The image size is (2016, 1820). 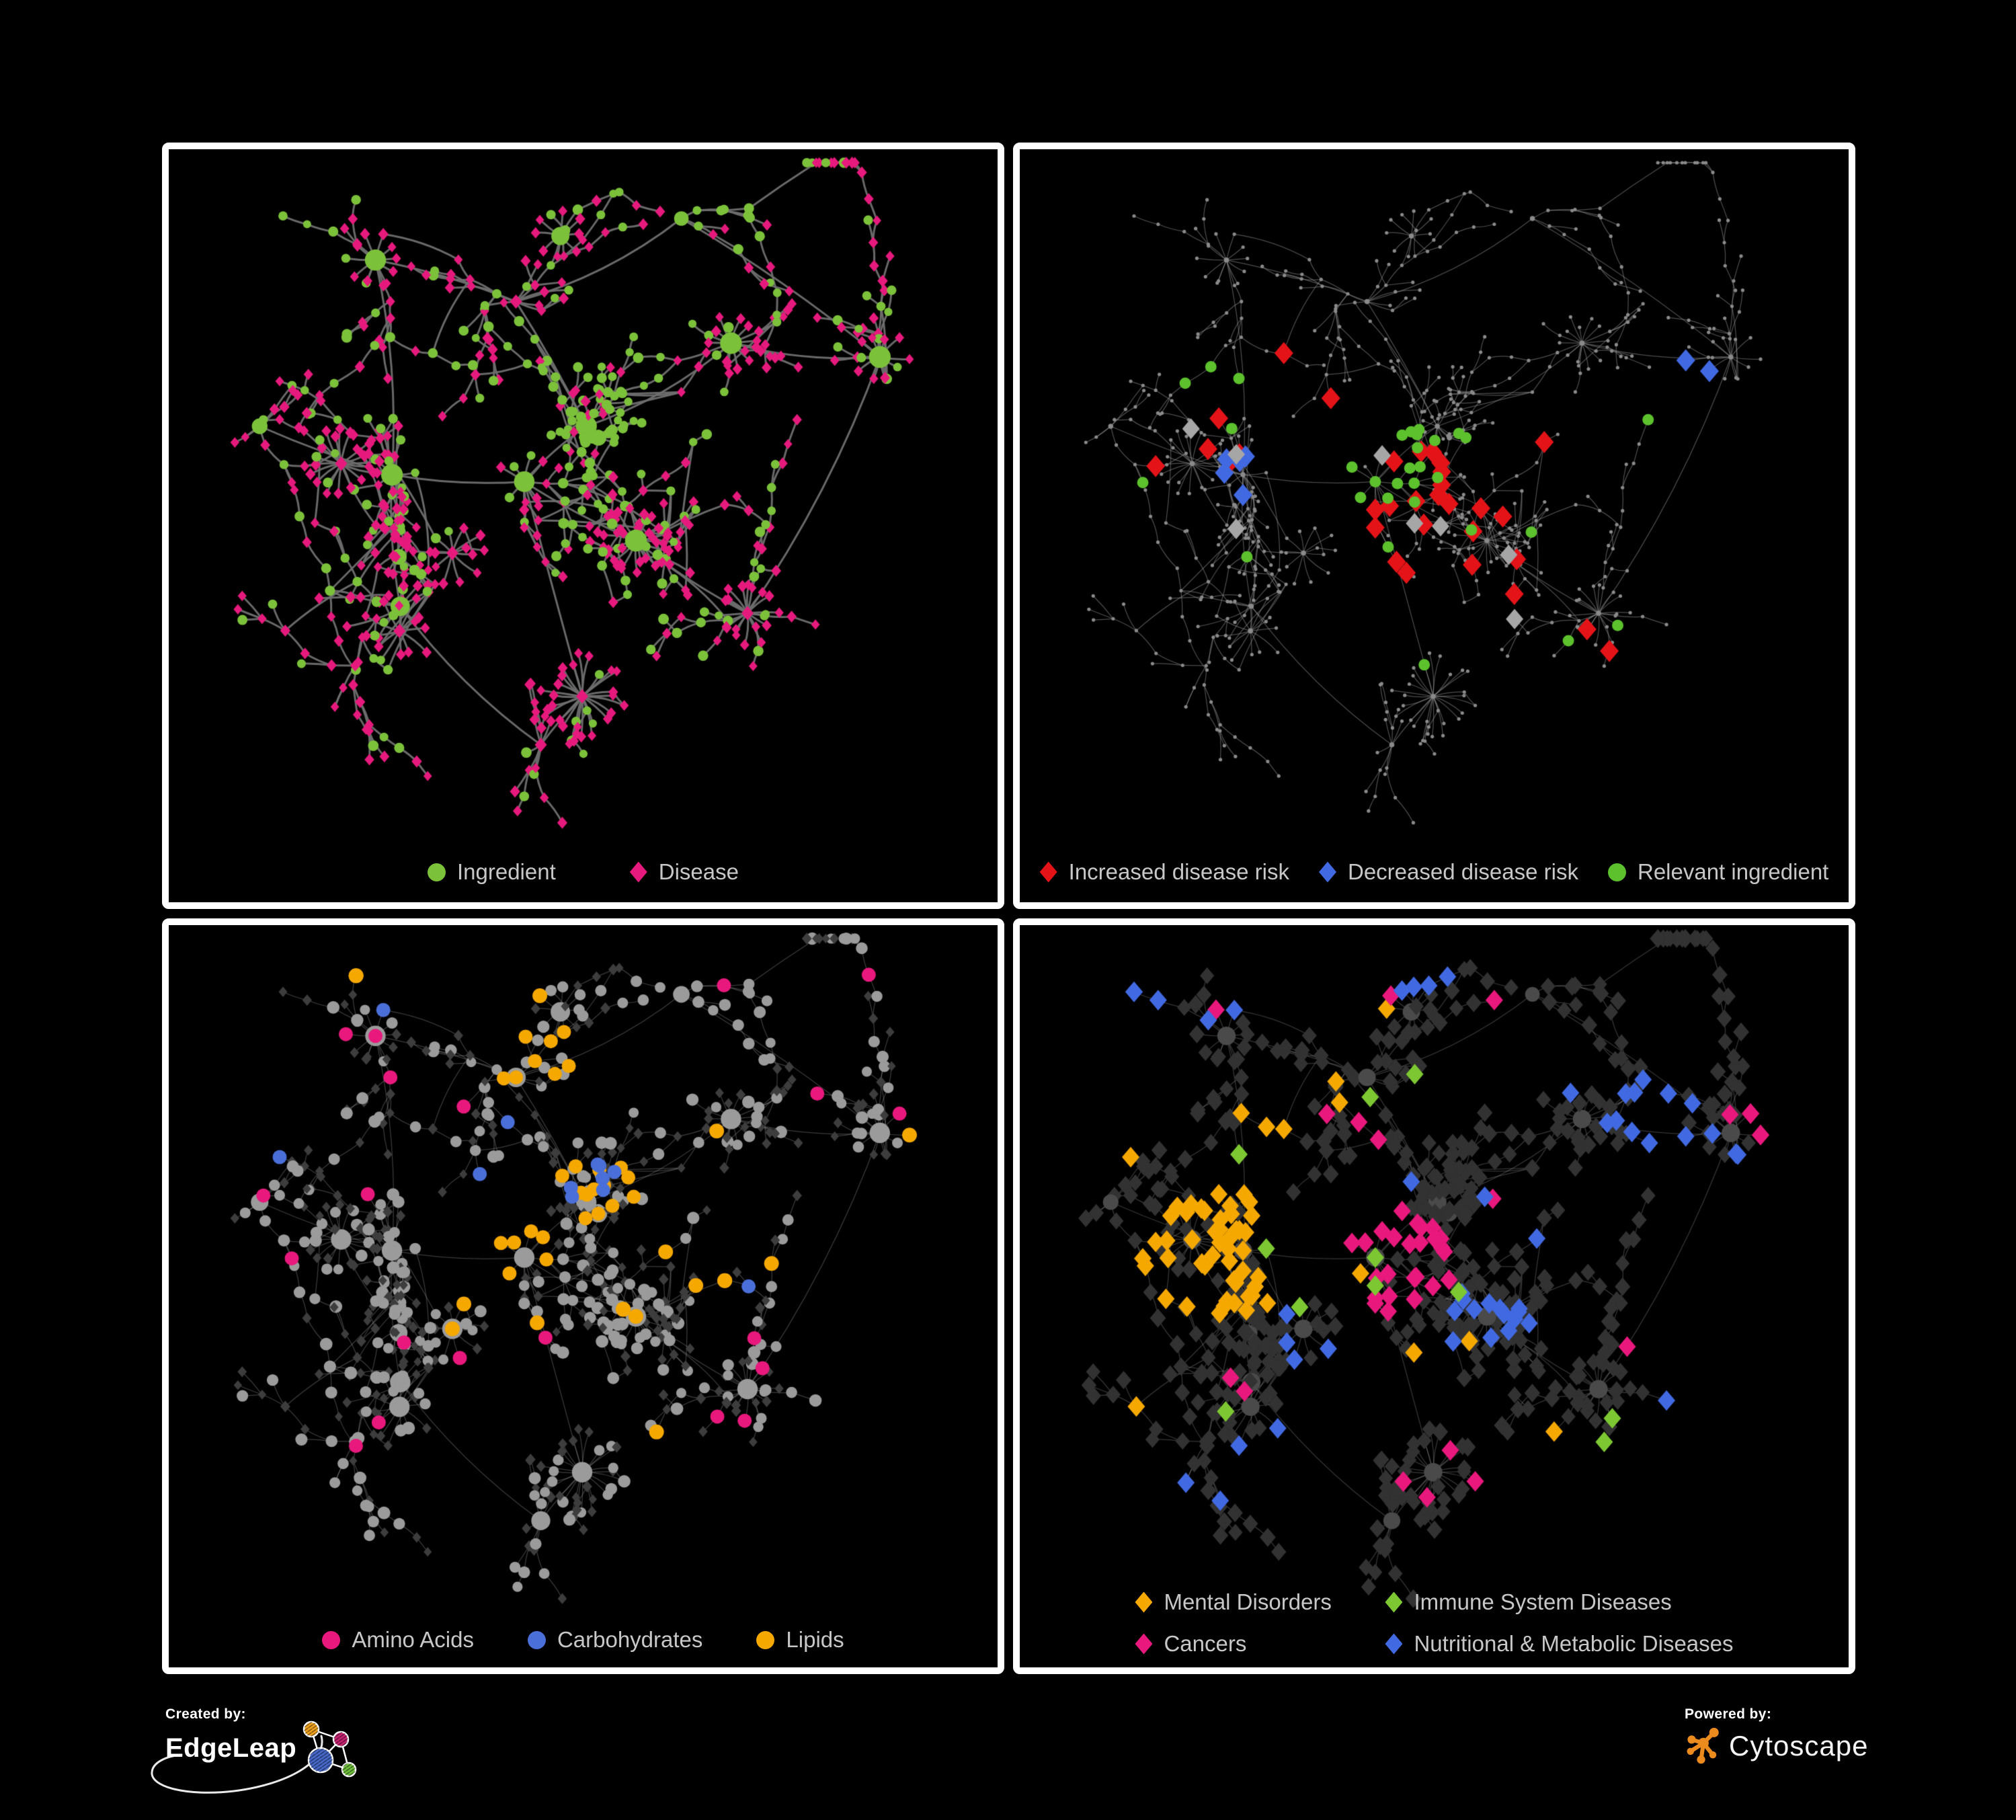 I want to click on legend-label: Immune System Diseases, so click(x=1543, y=1601).